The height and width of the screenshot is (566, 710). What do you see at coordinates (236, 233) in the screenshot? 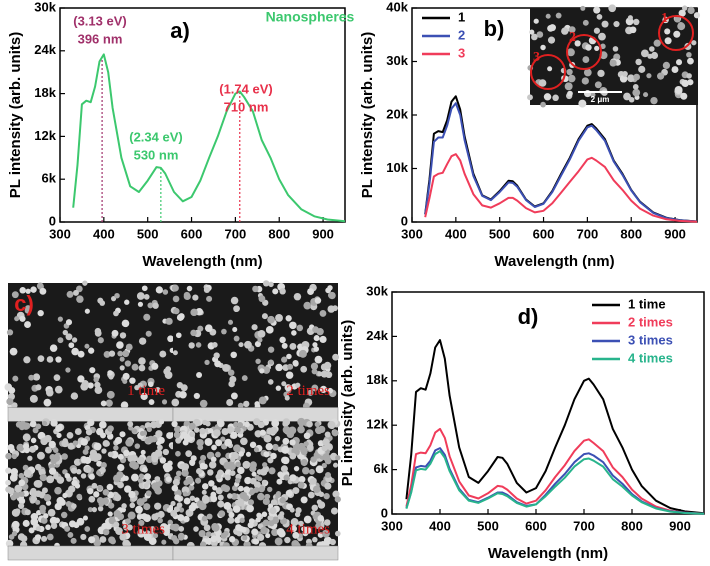
I see `x-tick-label: 700` at bounding box center [236, 233].